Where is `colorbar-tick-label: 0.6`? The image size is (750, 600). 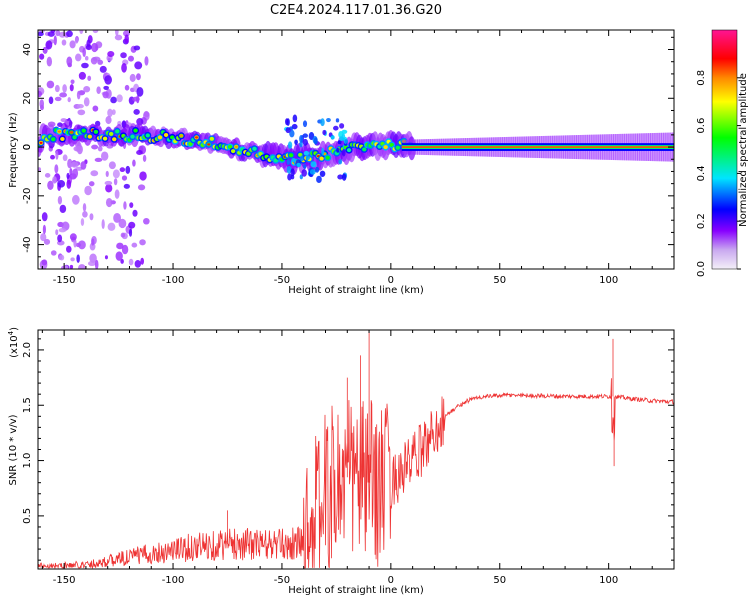 colorbar-tick-label: 0.6 is located at coordinates (701, 126).